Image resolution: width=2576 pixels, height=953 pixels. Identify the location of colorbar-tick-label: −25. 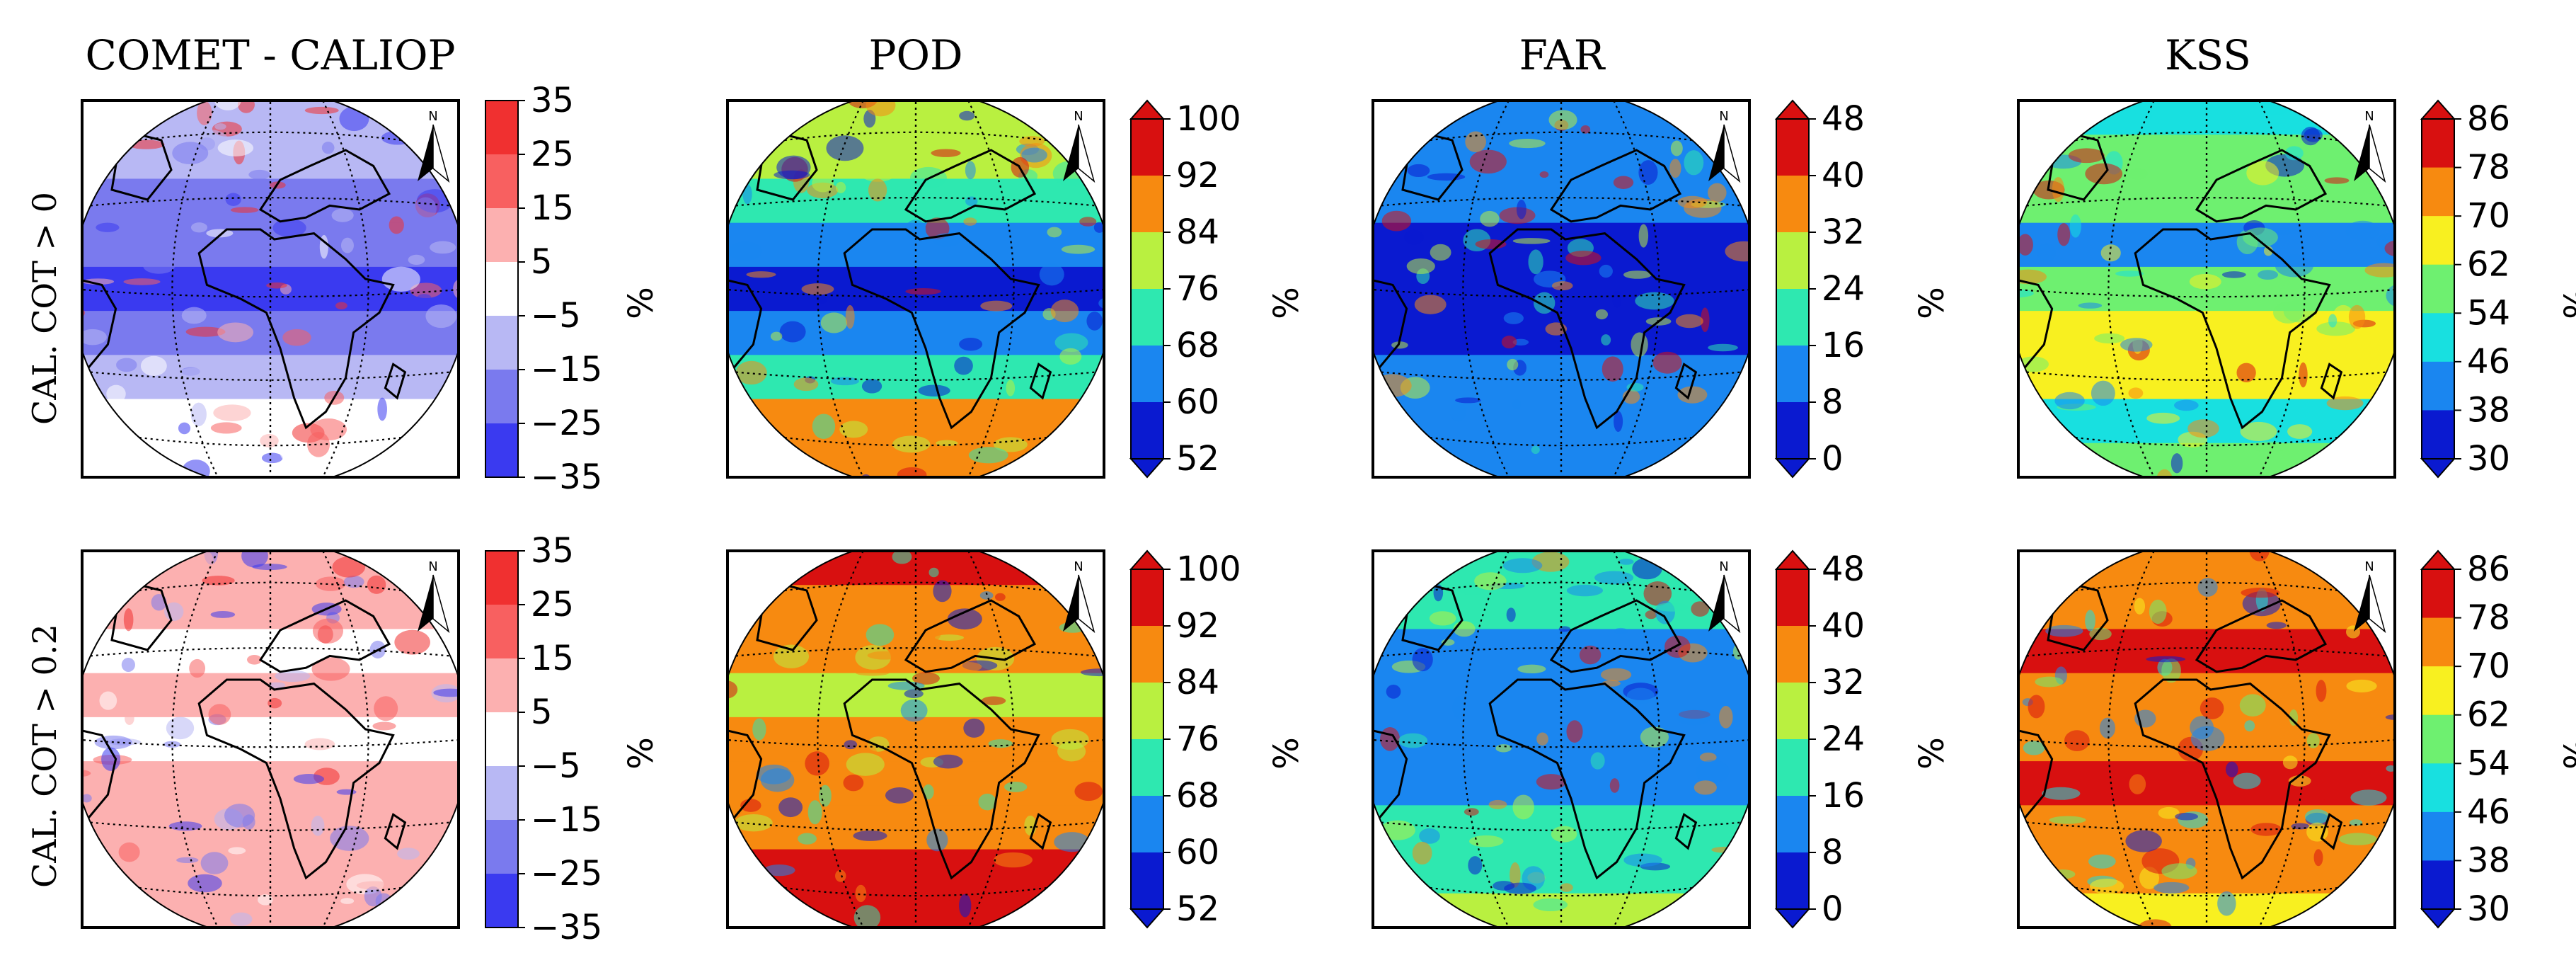
(566, 874).